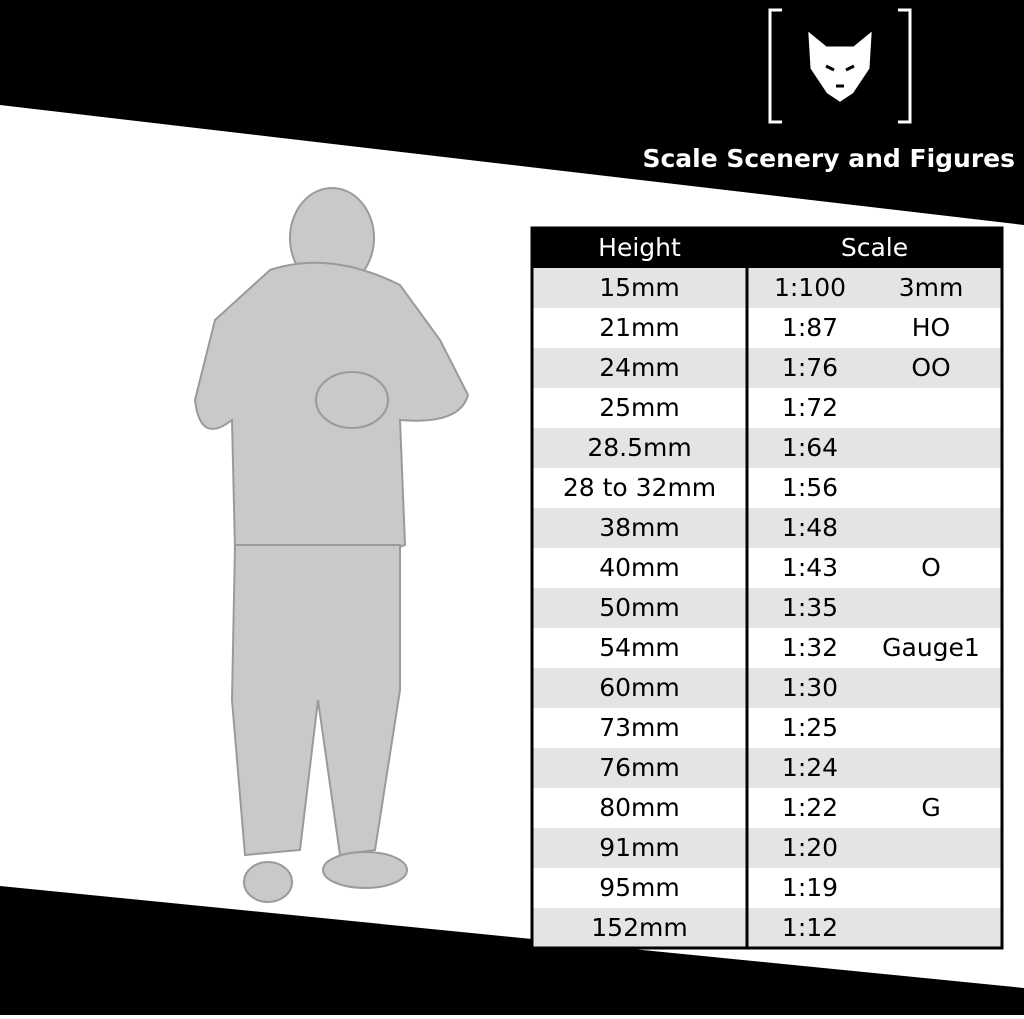 This screenshot has height=1019, width=1024. Describe the element at coordinates (639, 887) in the screenshot. I see `height-cell: 95mm` at that location.